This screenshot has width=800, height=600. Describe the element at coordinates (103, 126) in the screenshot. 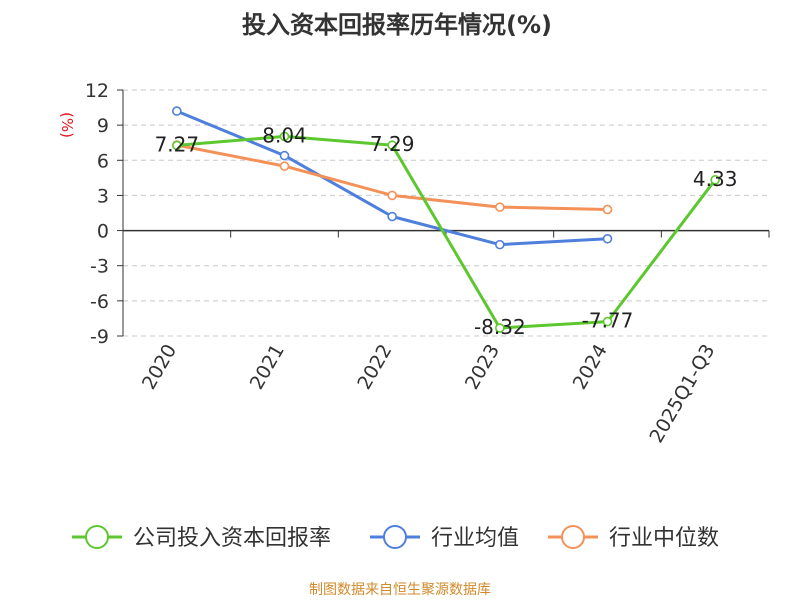

I see `y-tick-label: 9` at that location.